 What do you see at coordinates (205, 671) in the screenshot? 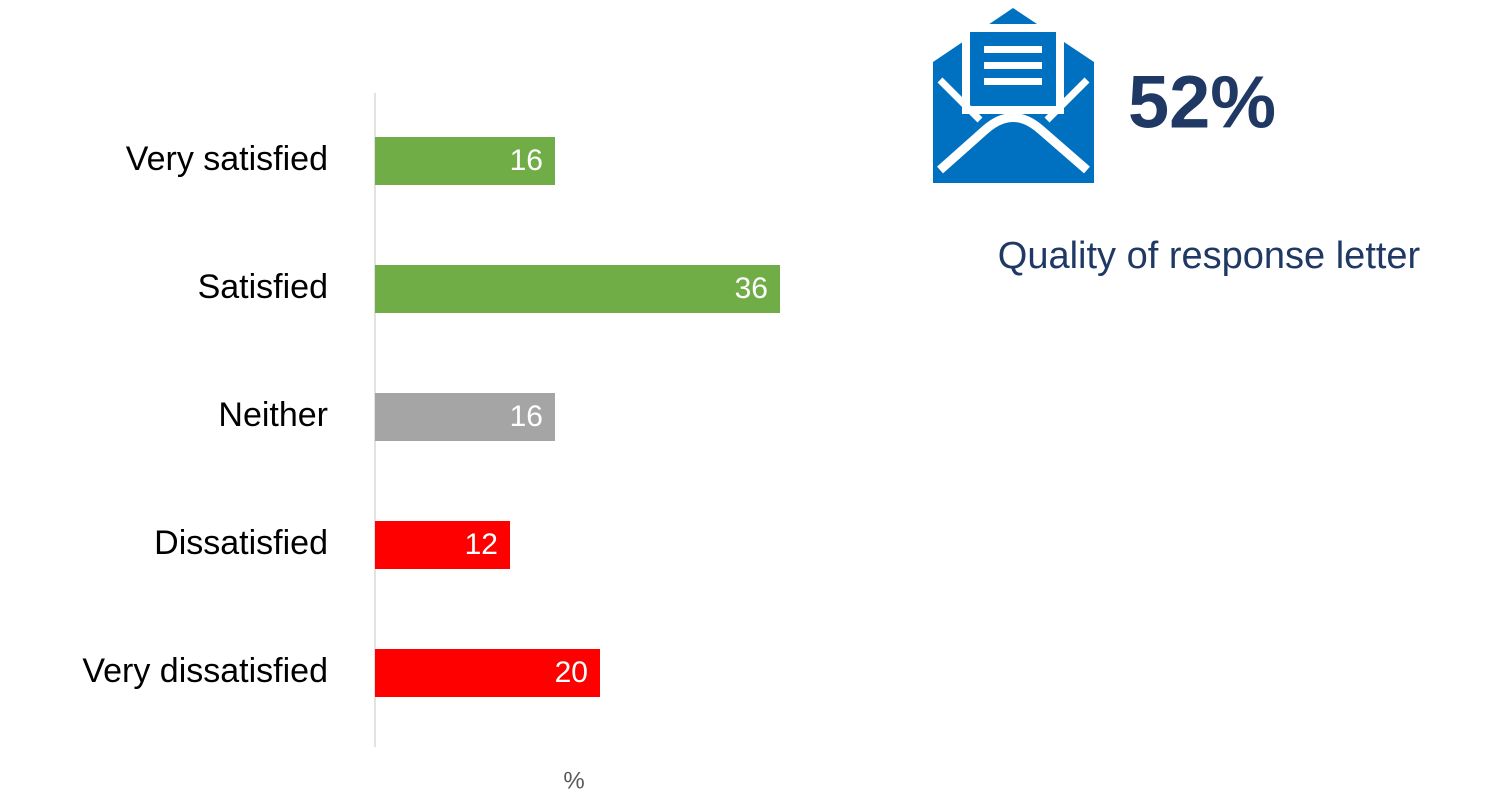
I see `category-label: Very dissatisfied` at bounding box center [205, 671].